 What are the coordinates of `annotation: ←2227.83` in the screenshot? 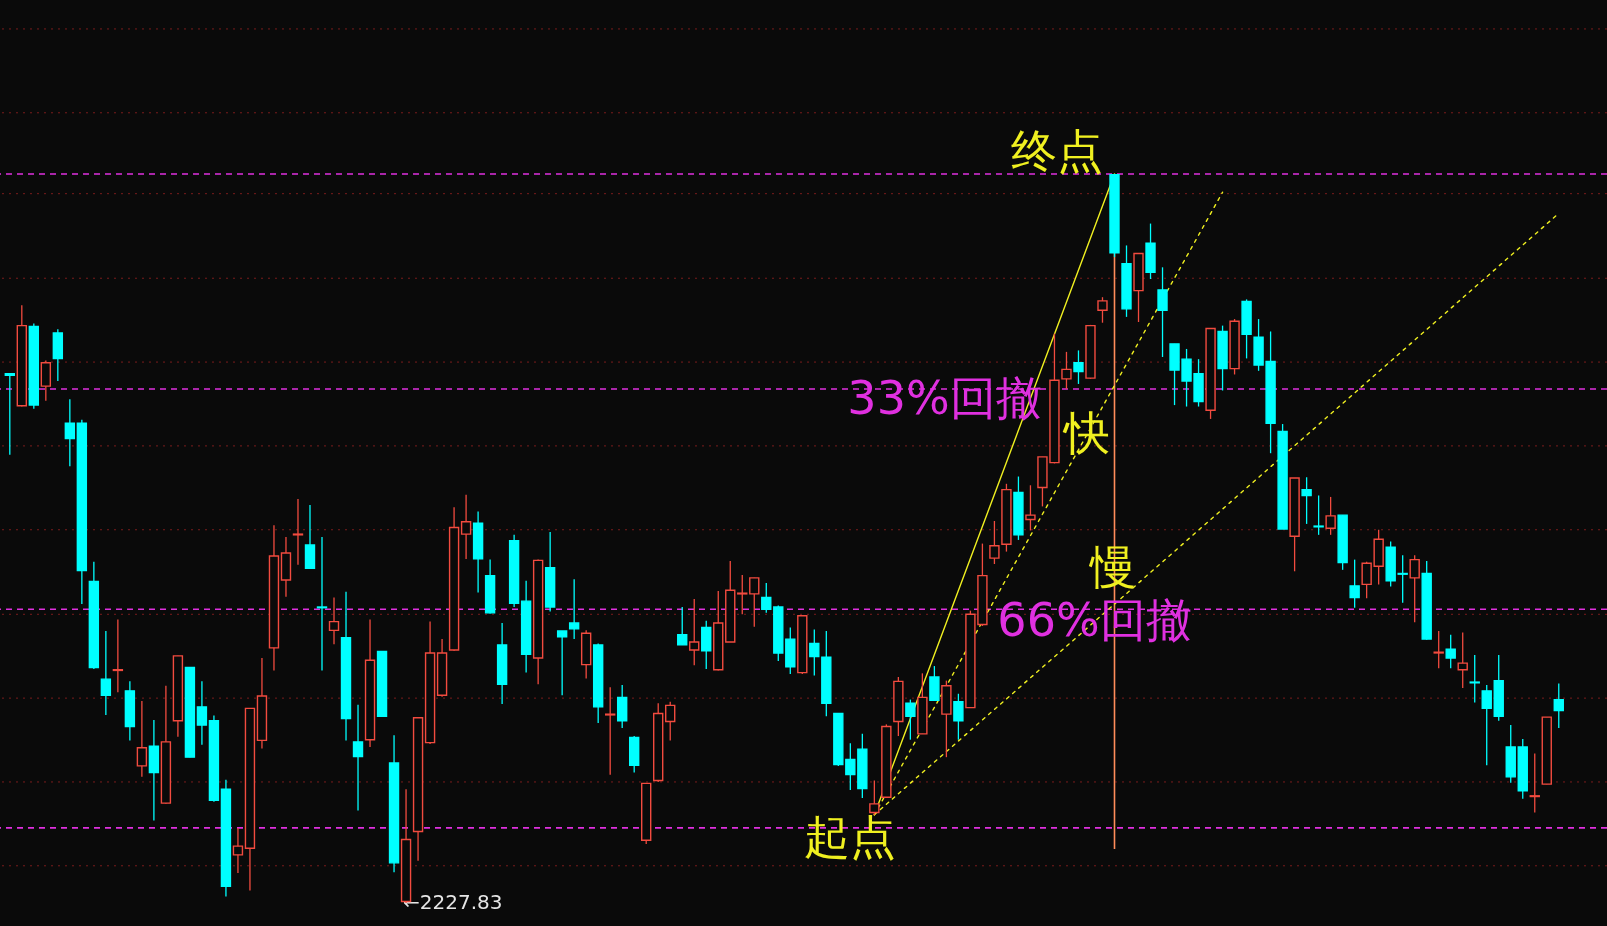 It's located at (453, 901).